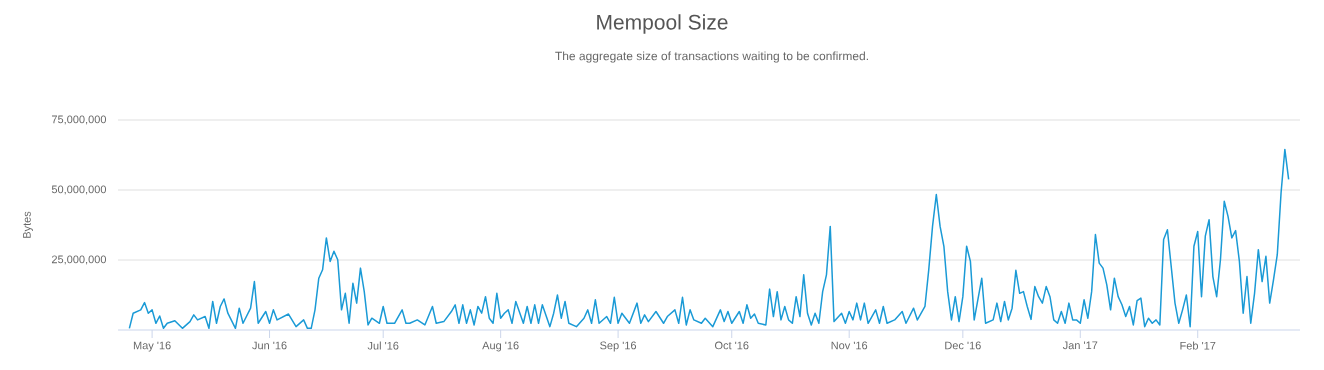 The height and width of the screenshot is (370, 1324). Describe the element at coordinates (618, 346) in the screenshot. I see `x-tick-label: Sep '16` at that location.